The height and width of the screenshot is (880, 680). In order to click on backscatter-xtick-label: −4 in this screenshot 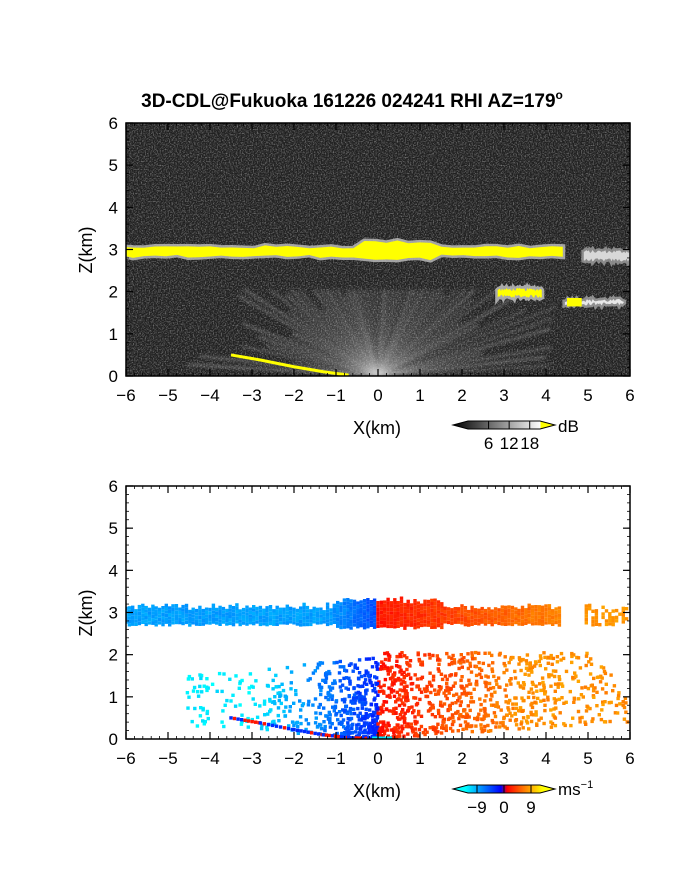, I will do `click(209, 395)`.